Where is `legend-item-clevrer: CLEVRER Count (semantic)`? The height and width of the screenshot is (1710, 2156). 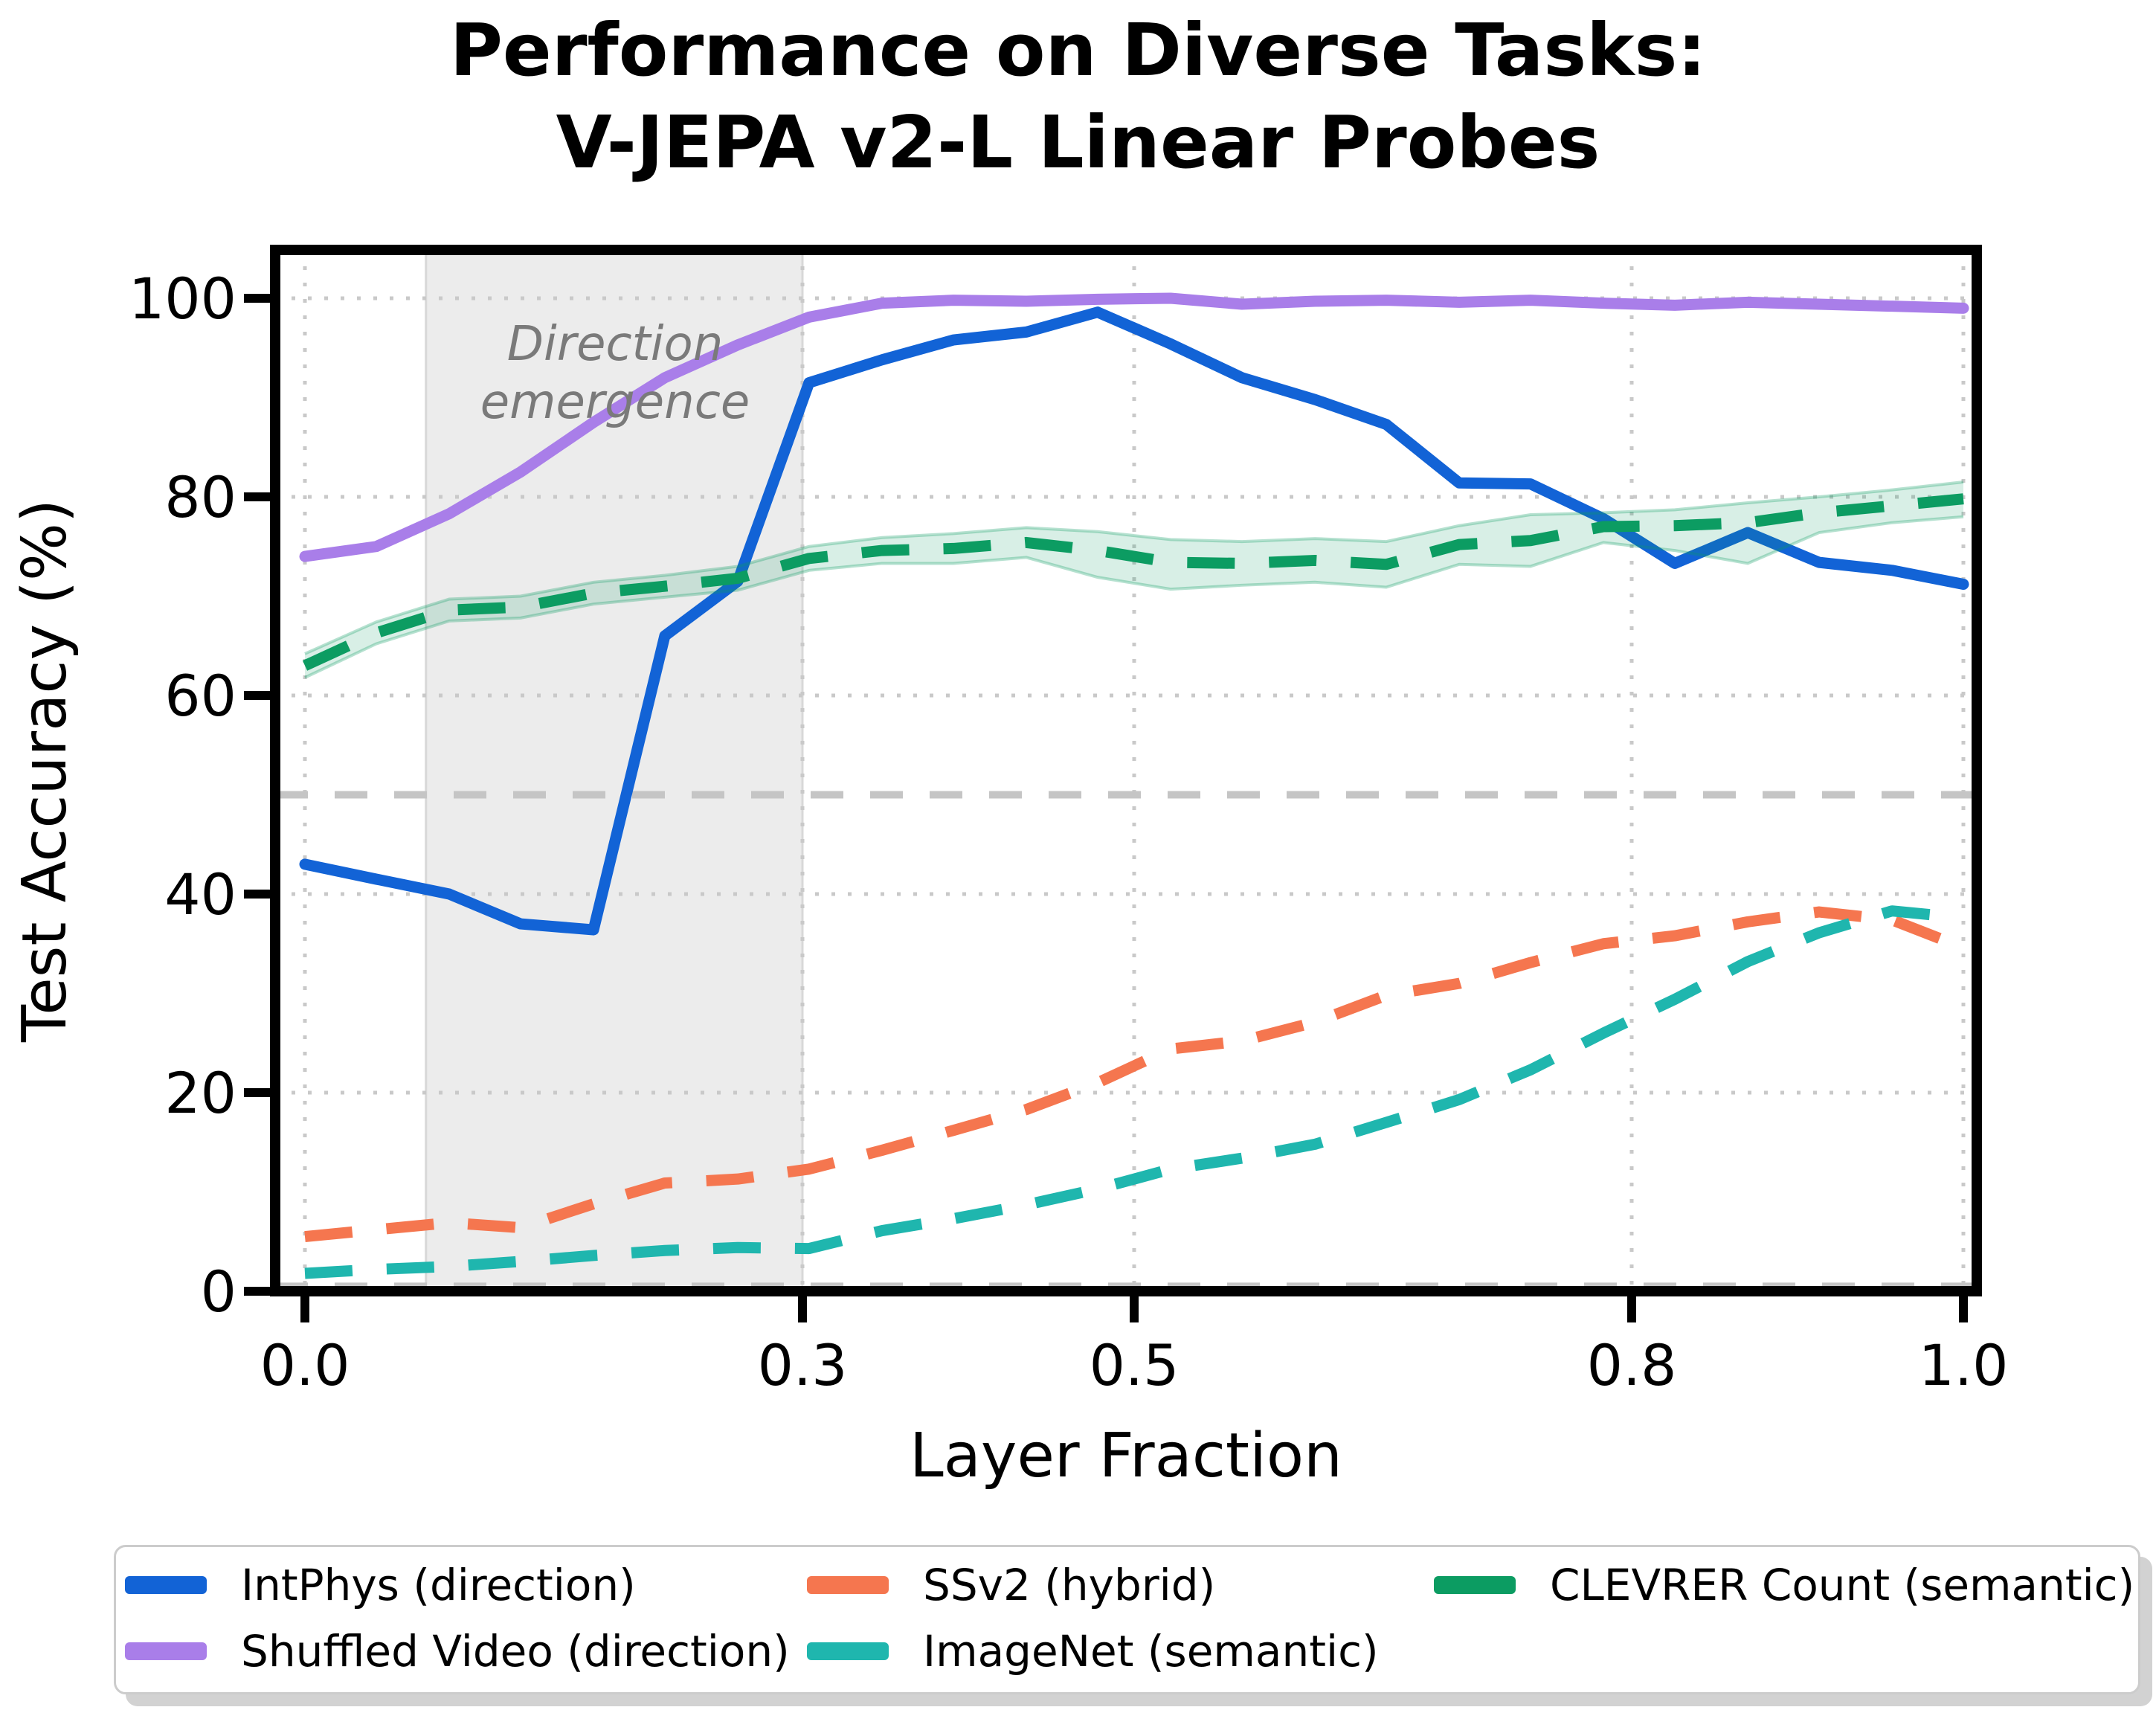 legend-item-clevrer: CLEVRER Count (semantic) is located at coordinates (1784, 1585).